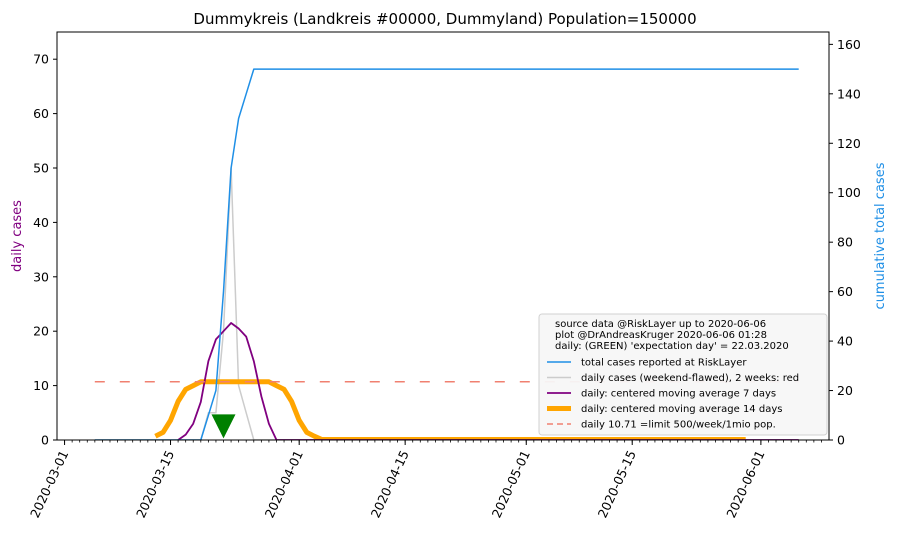 Image resolution: width=897 pixels, height=536 pixels. I want to click on left-tick-label: 10, so click(41, 385).